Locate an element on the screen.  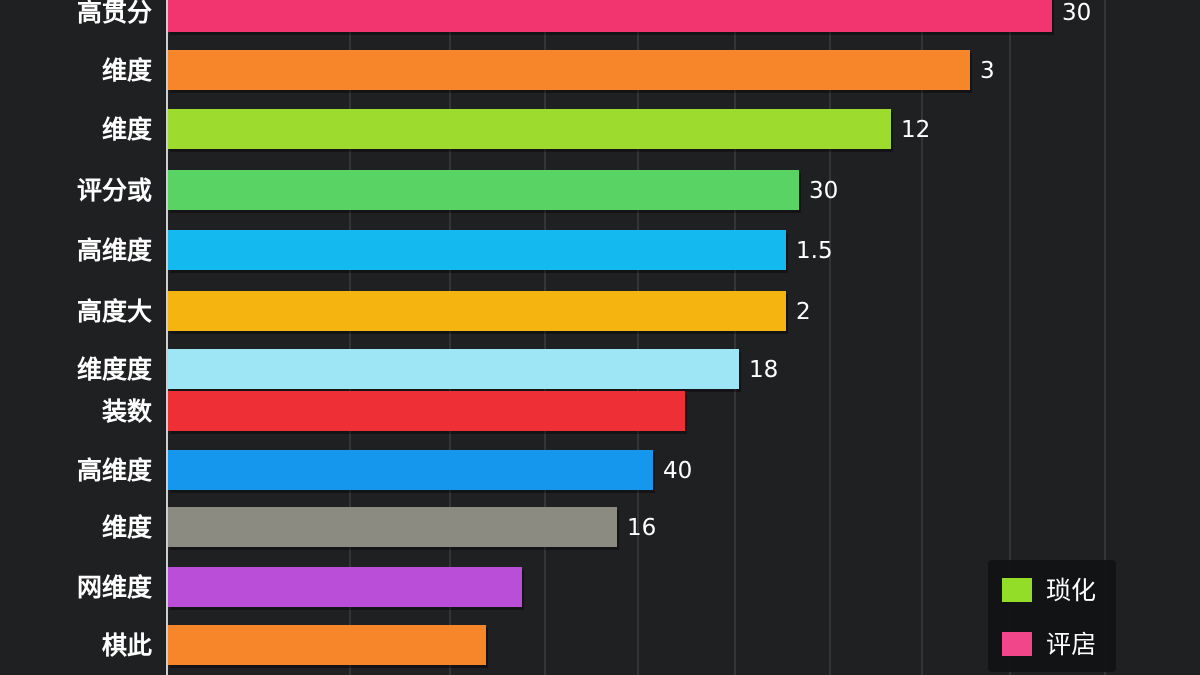
category-label: 网维度 is located at coordinates (114, 587).